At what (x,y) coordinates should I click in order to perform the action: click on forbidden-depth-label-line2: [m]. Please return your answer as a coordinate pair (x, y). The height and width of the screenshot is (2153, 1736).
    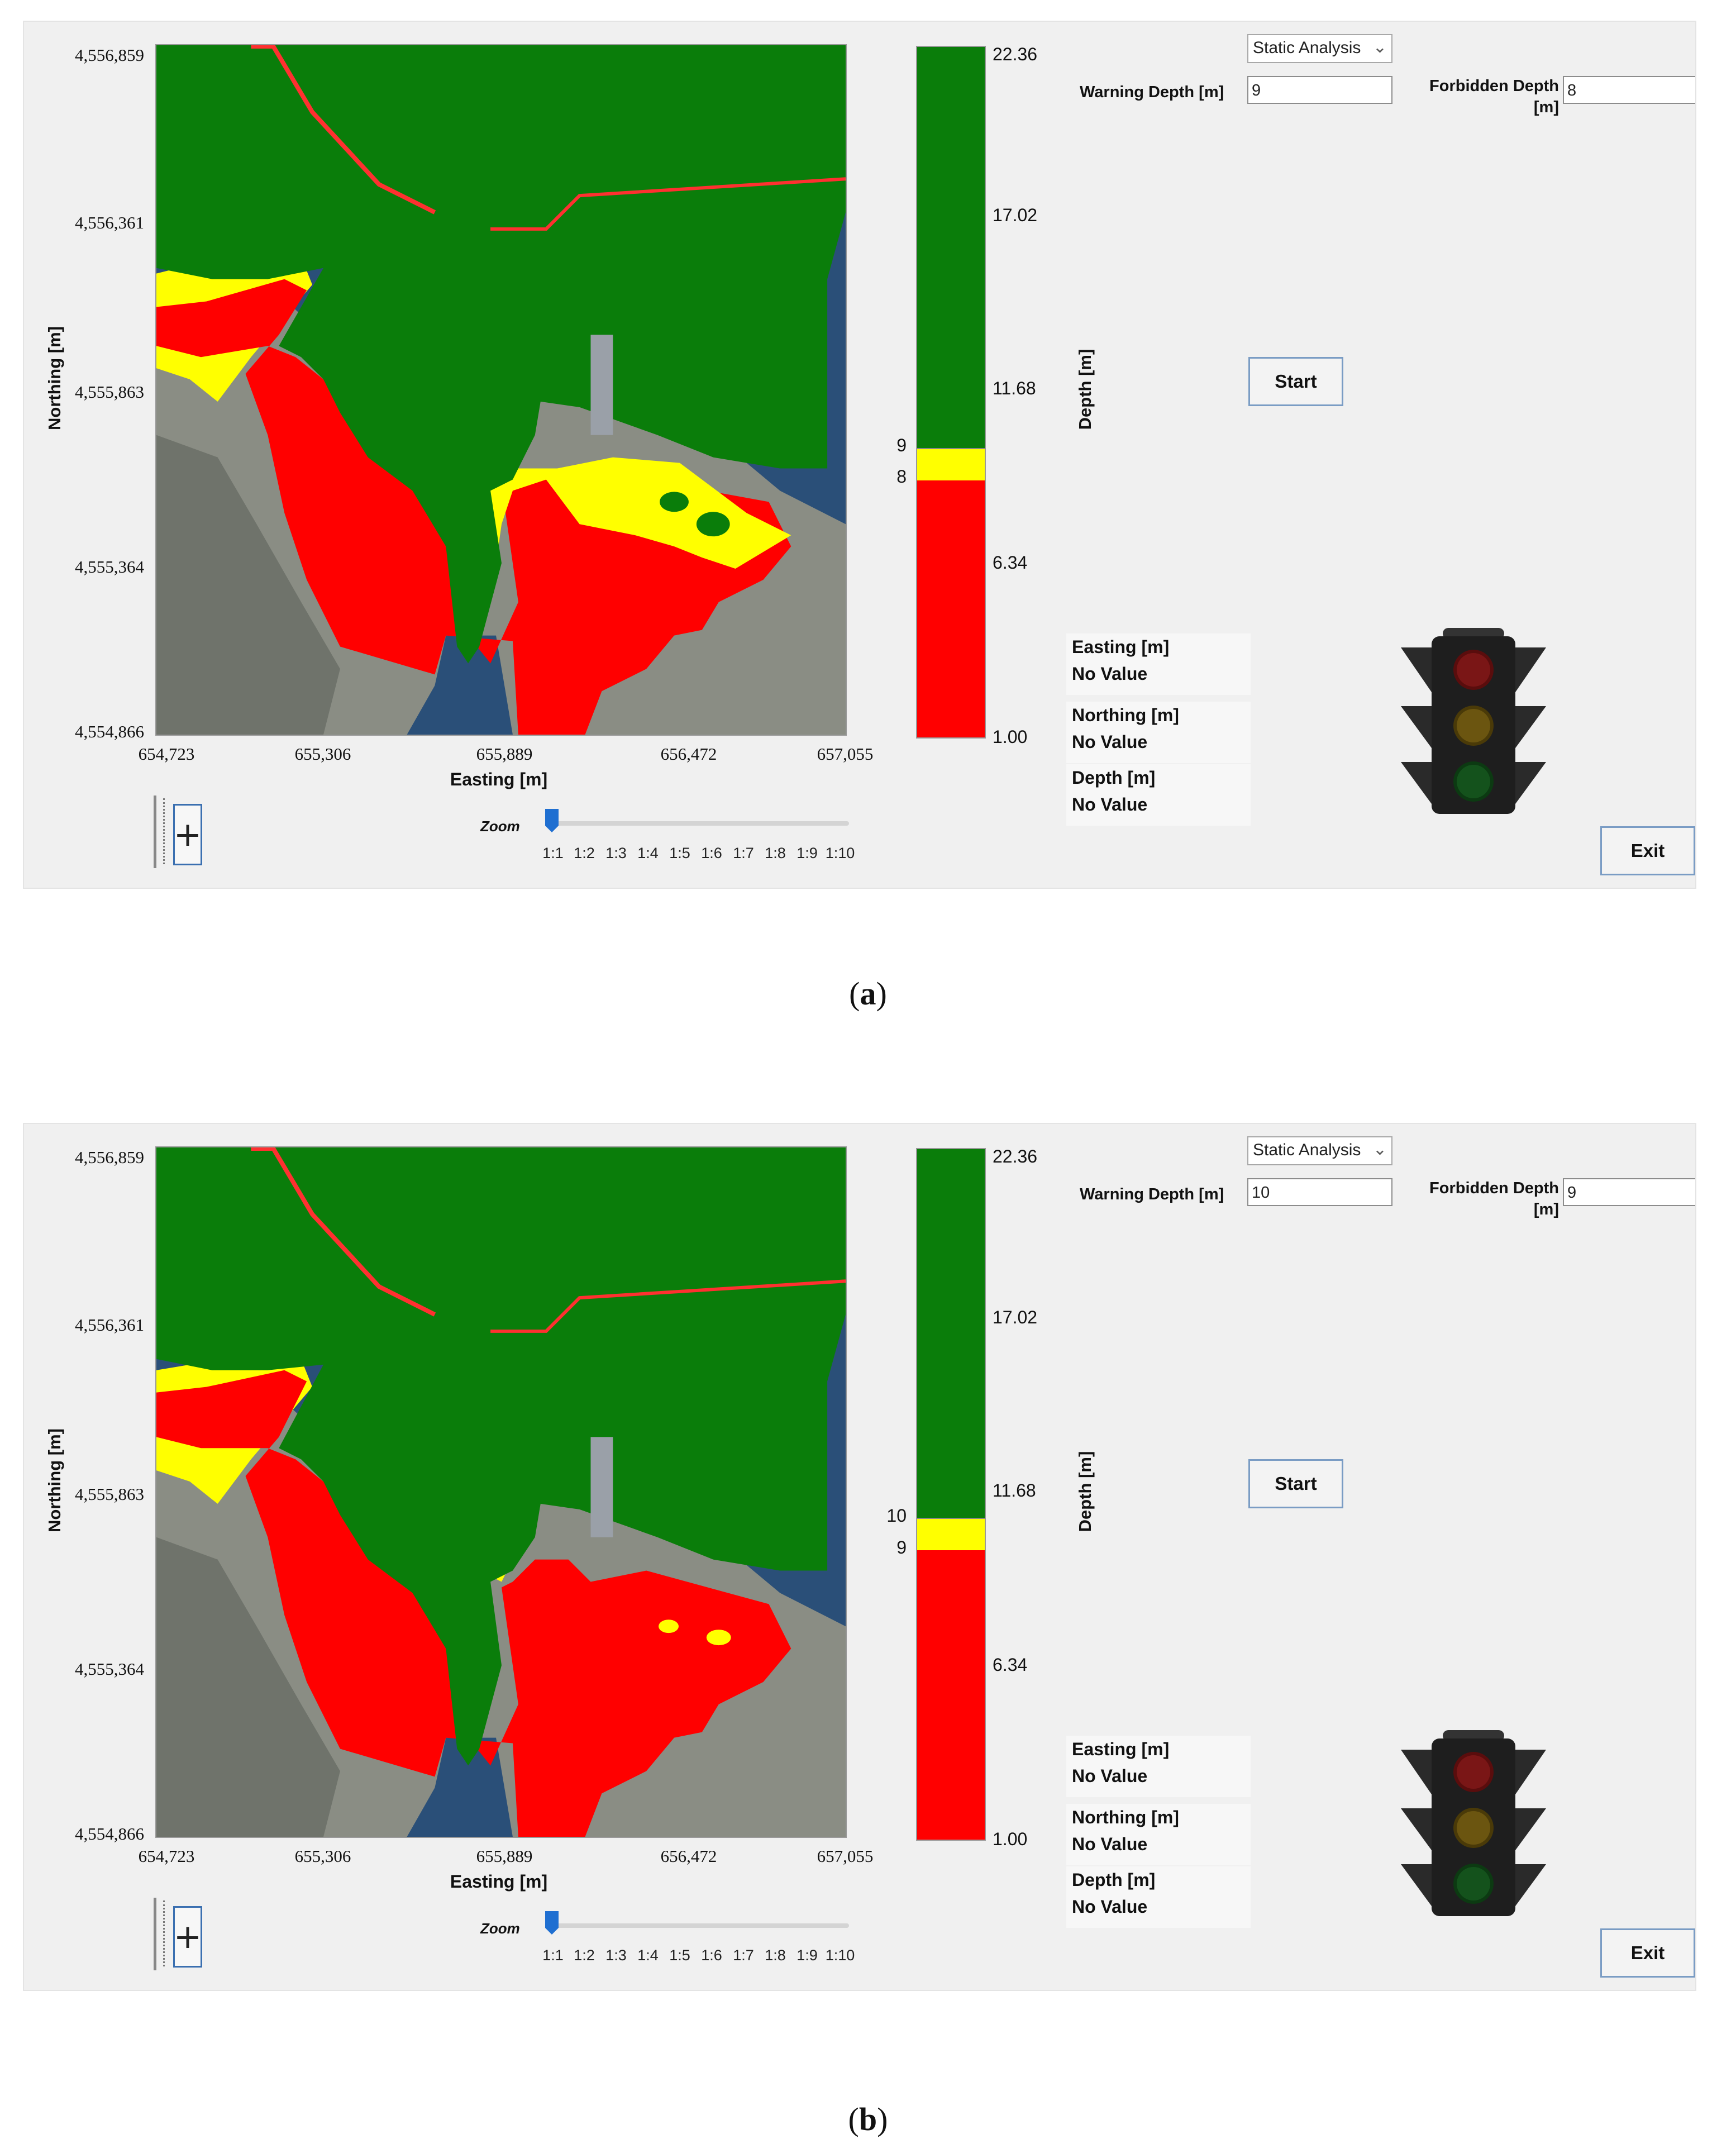
    Looking at the image, I should click on (1546, 1209).